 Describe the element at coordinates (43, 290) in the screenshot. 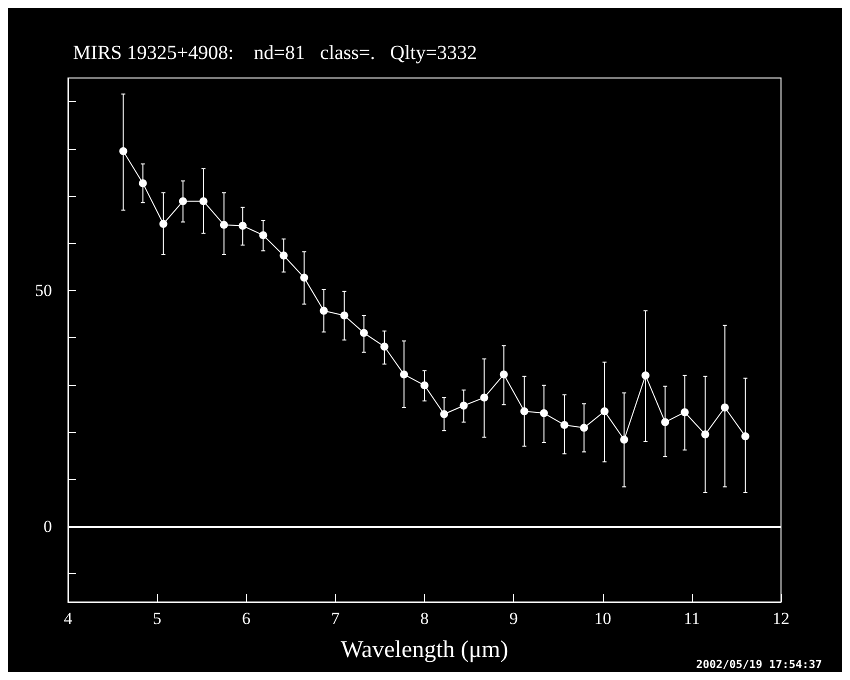

I see `y-tick-label: 50` at that location.